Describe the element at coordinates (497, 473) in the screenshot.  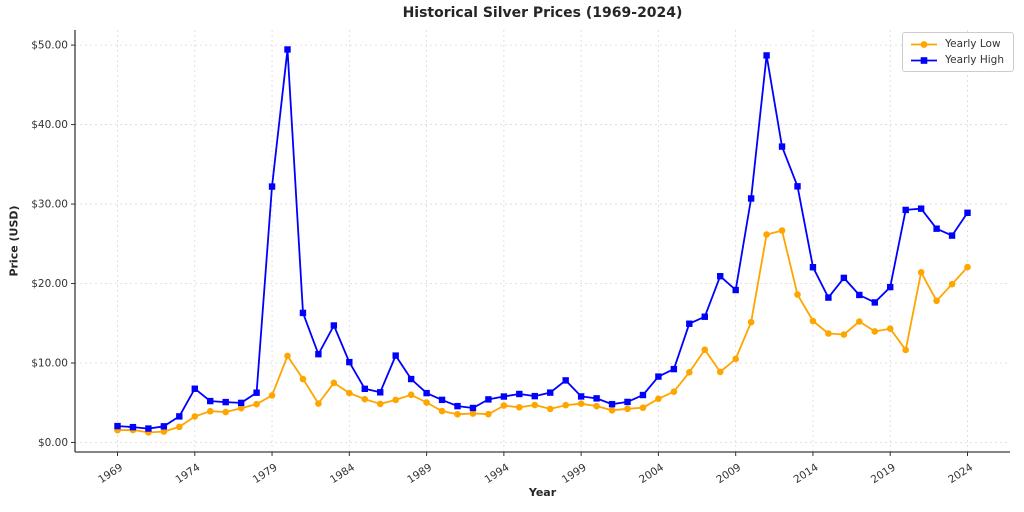
I see `x-tick-label: 1994` at that location.